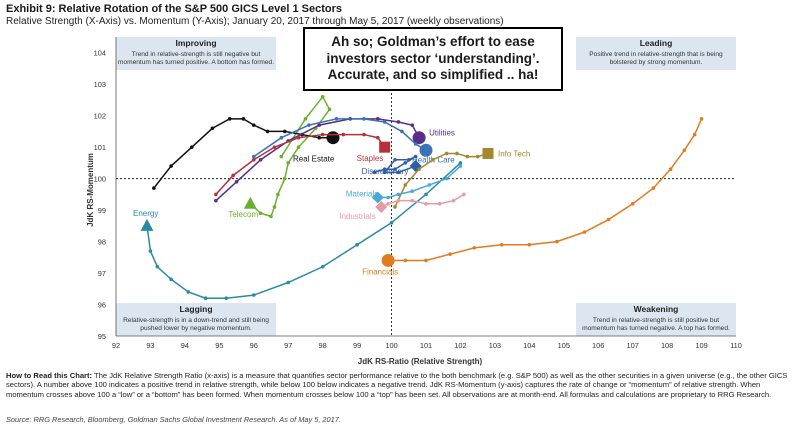  I want to click on telecom-head-marker, so click(250, 202).